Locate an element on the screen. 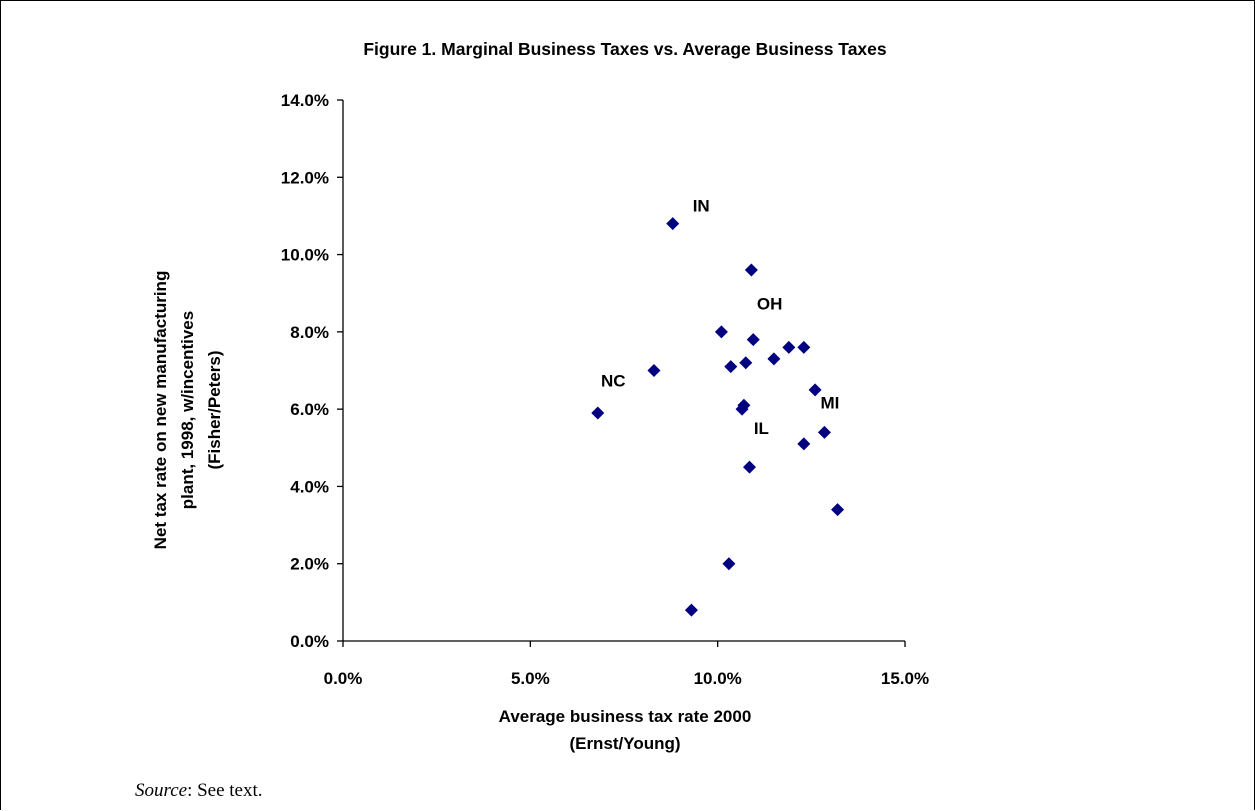 This screenshot has width=1255, height=811. x-tick-label: 0.0% is located at coordinates (343, 678).